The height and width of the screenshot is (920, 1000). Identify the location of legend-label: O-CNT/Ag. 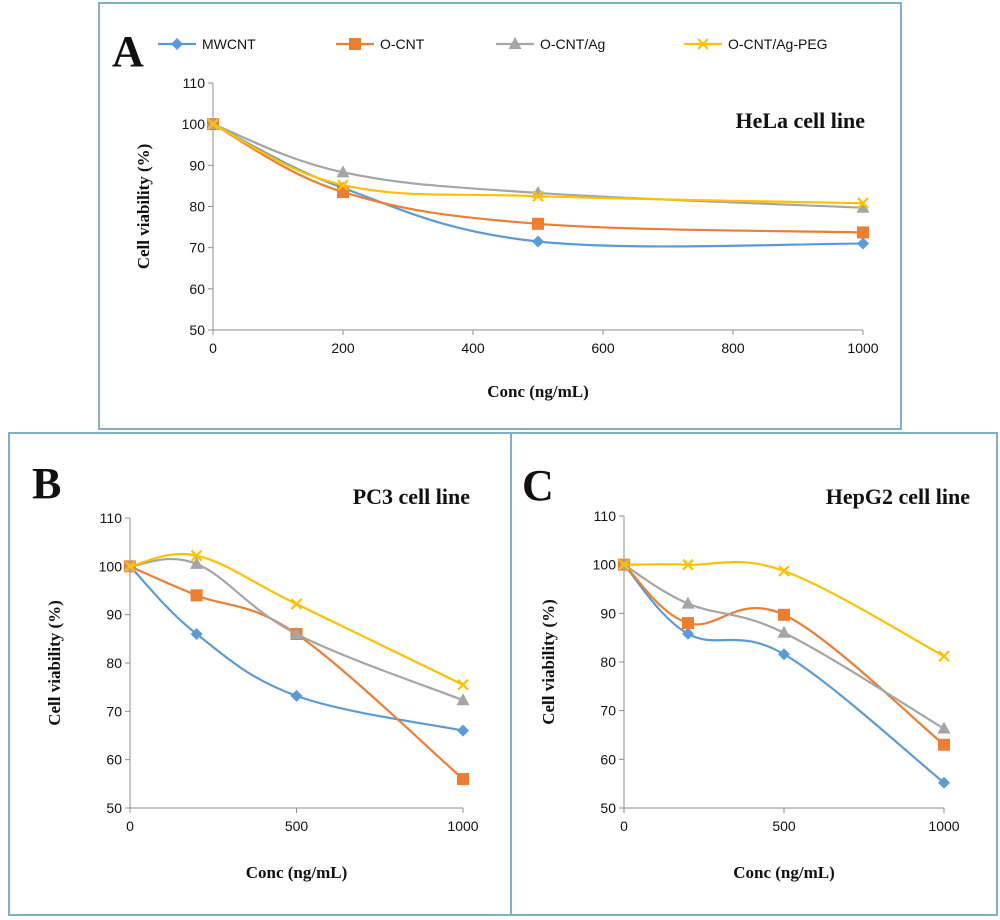
(572, 44).